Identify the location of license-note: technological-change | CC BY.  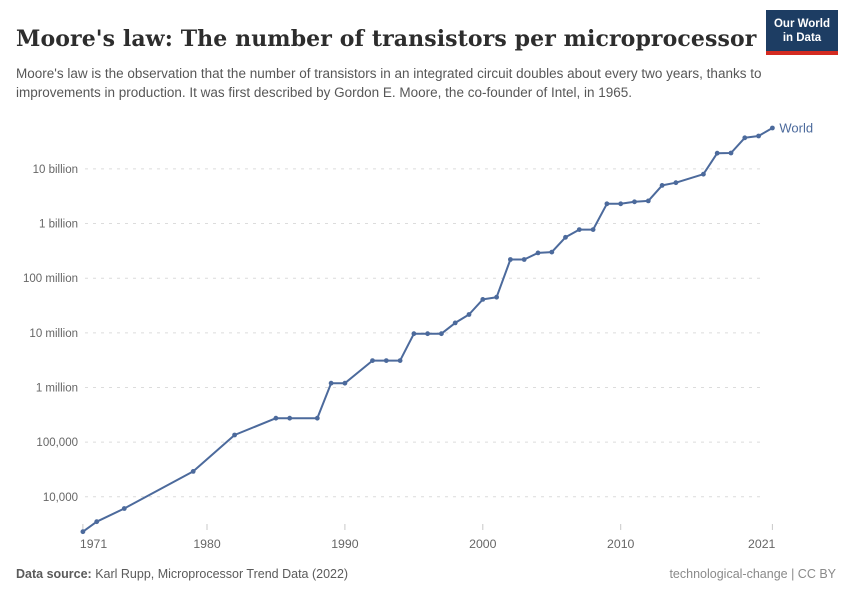
(752, 574).